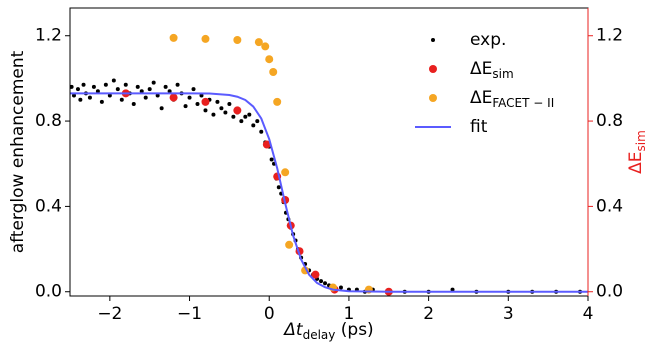 This screenshot has height=347, width=649. Describe the element at coordinates (48, 292) in the screenshot. I see `y-tick-label: 0.0` at that location.